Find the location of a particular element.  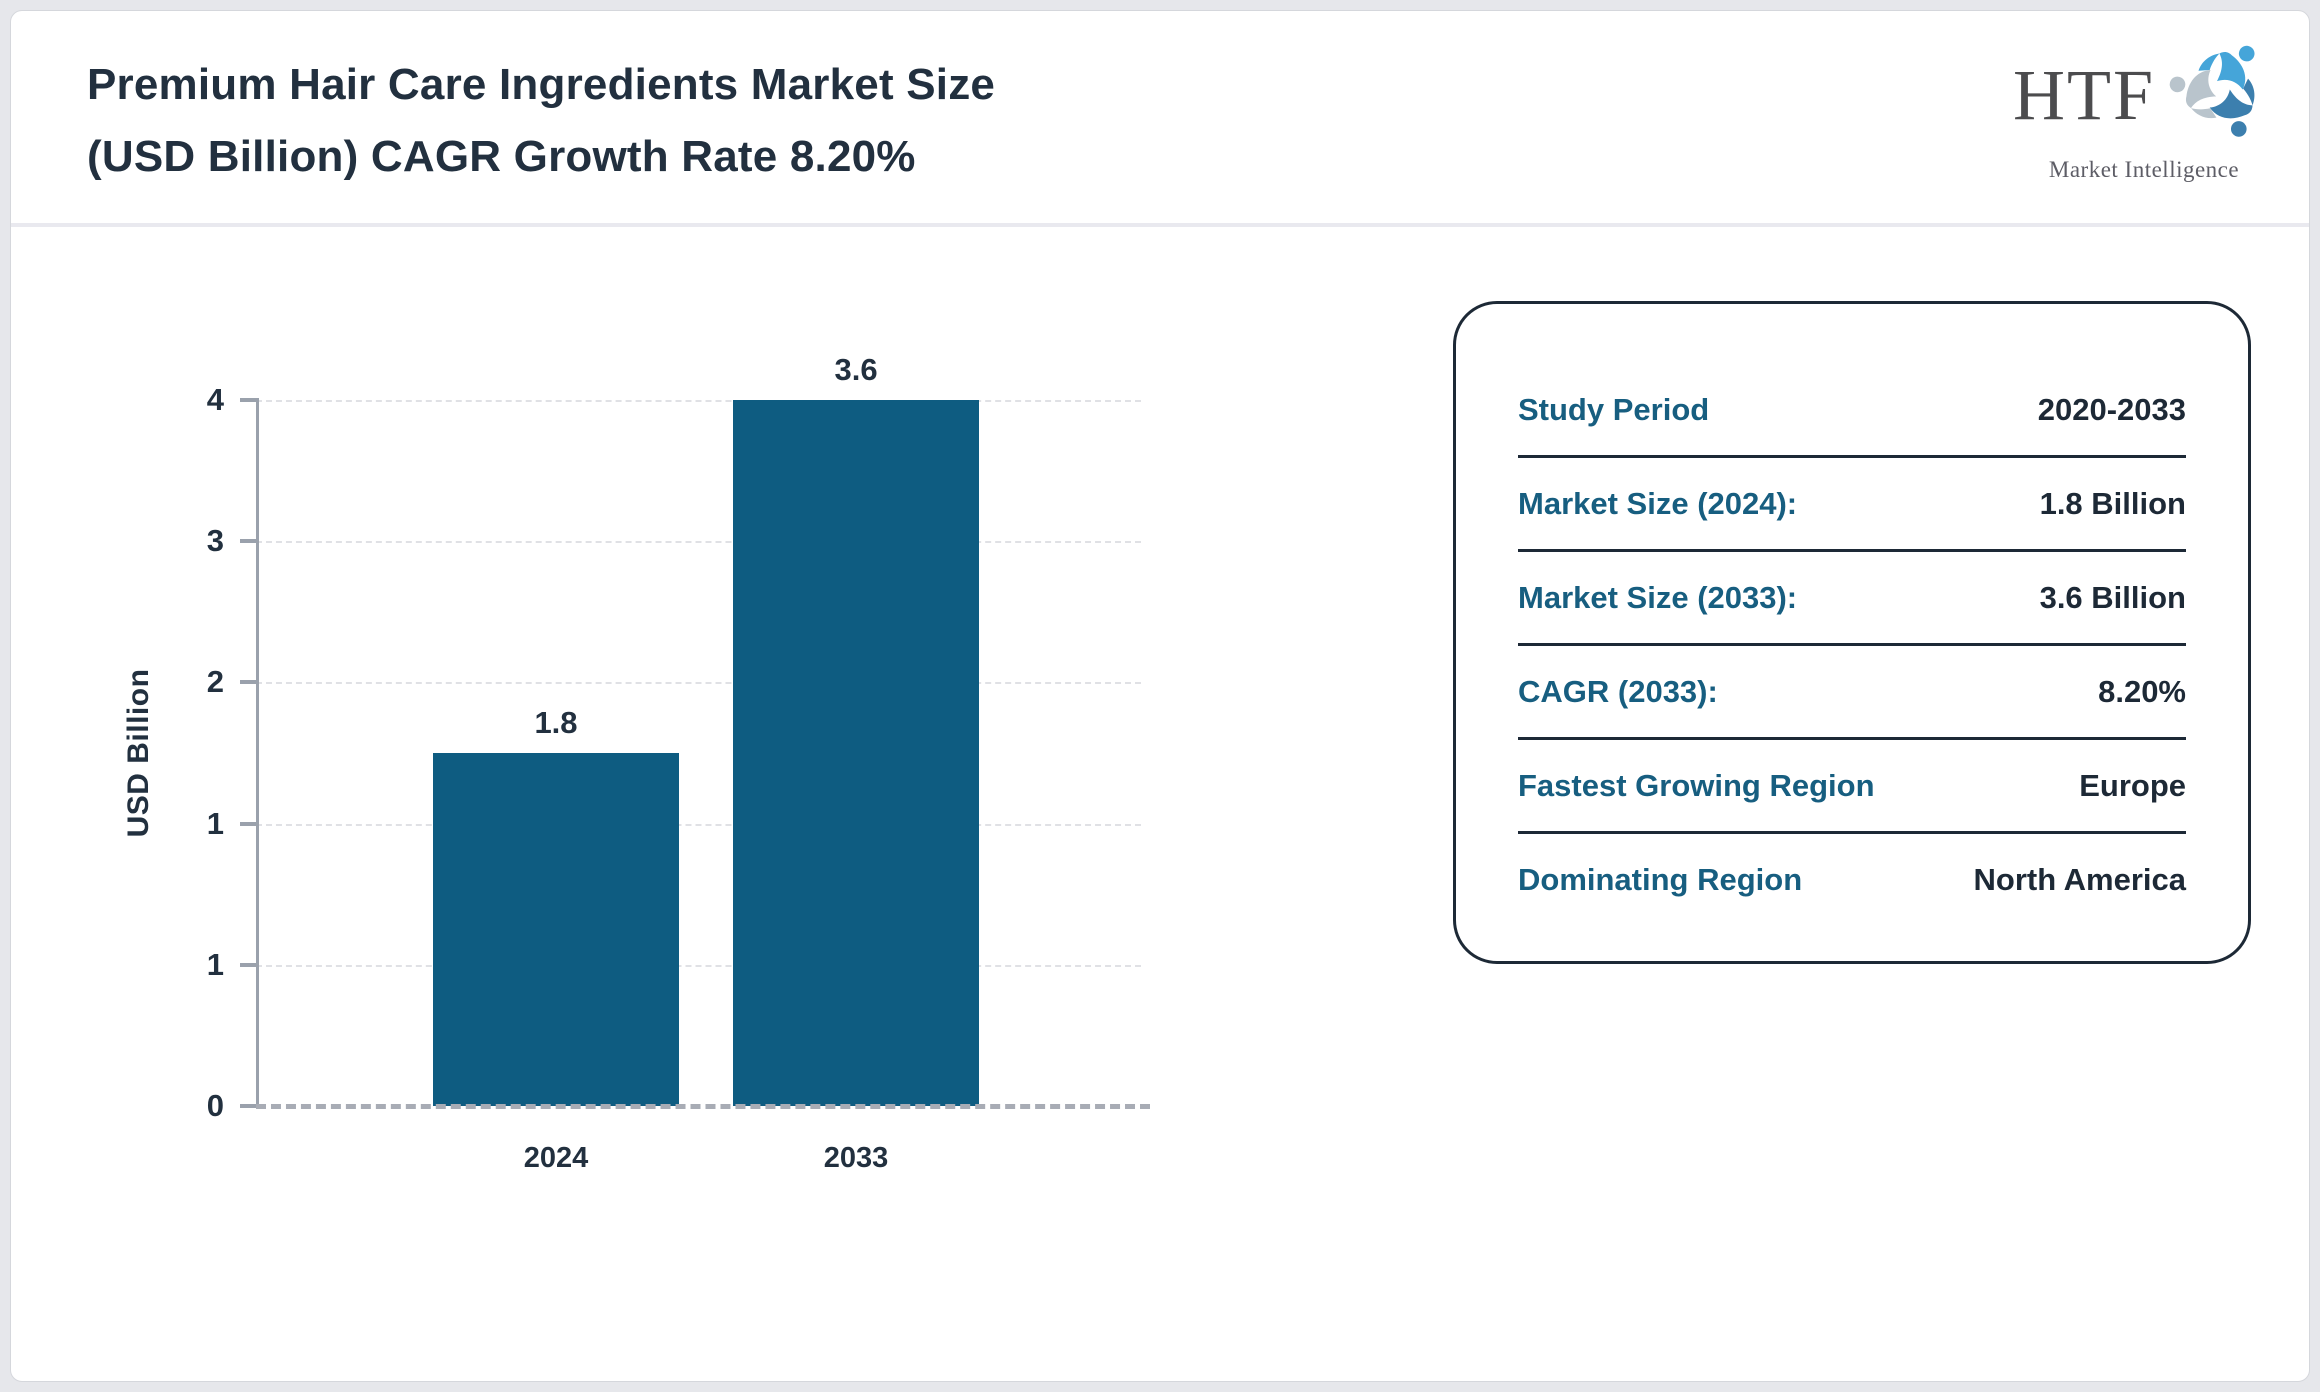

page-title-line2: (USD Billion) CAGR Growth Rate 8.20% is located at coordinates (501, 156).